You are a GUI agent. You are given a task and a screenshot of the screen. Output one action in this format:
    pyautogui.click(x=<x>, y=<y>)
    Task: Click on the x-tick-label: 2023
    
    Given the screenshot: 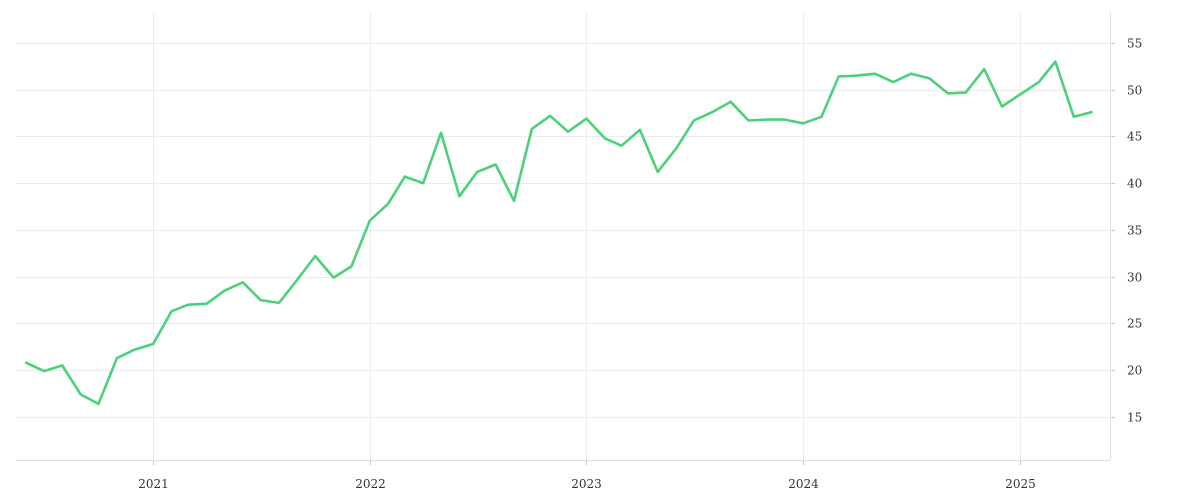 What is the action you would take?
    pyautogui.click(x=586, y=484)
    